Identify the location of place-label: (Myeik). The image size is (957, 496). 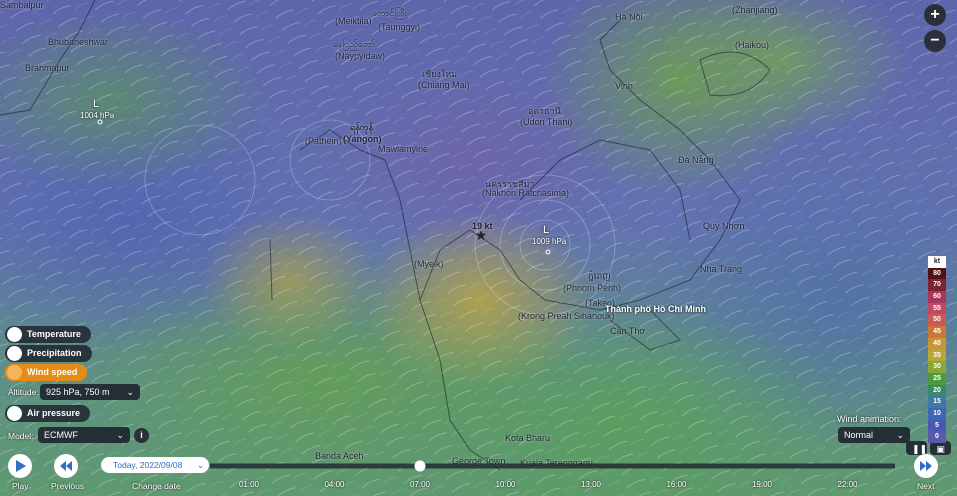
(429, 264).